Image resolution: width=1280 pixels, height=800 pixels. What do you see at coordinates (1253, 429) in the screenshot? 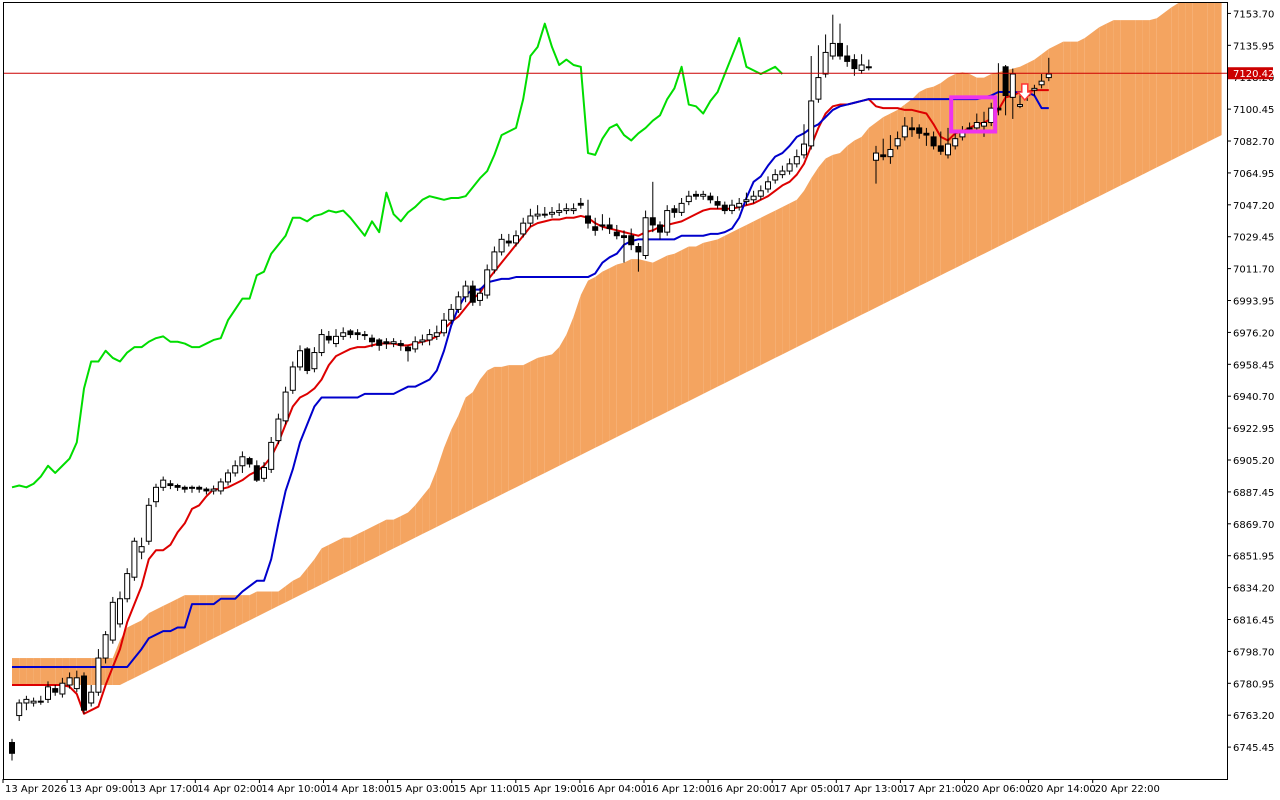
I see `y-tick-label: 6922.95` at bounding box center [1253, 429].